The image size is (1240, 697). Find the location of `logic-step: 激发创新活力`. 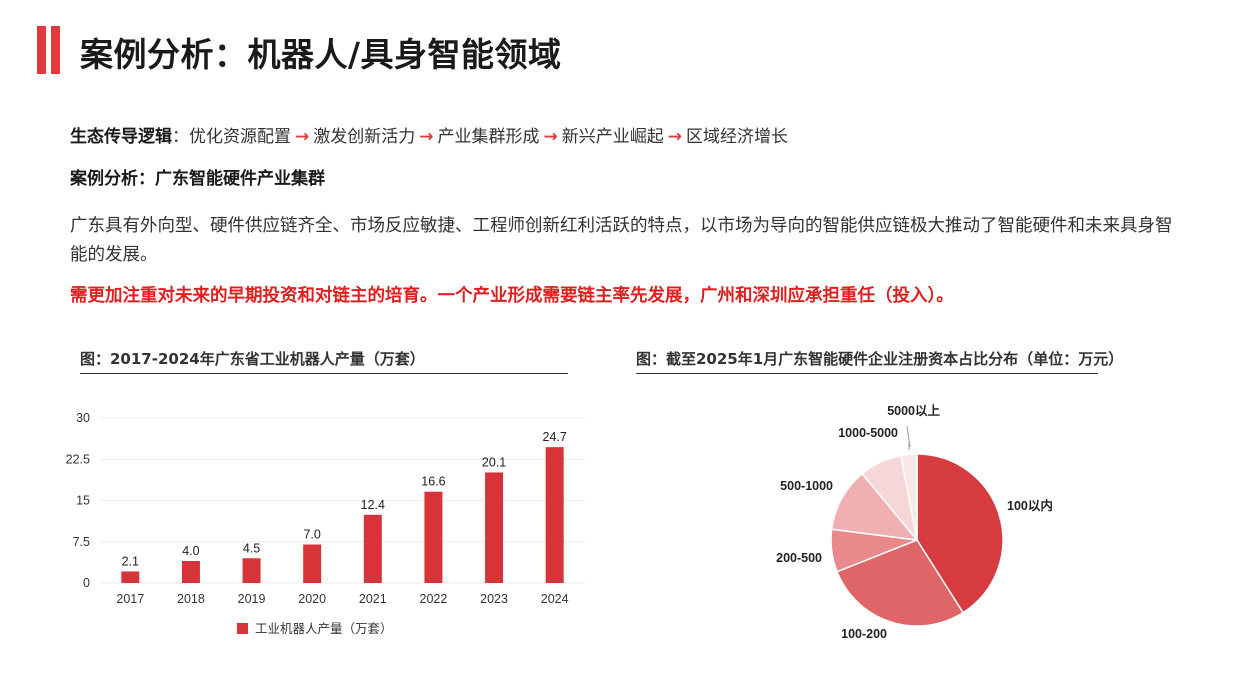

logic-step: 激发创新活力 is located at coordinates (364, 137).